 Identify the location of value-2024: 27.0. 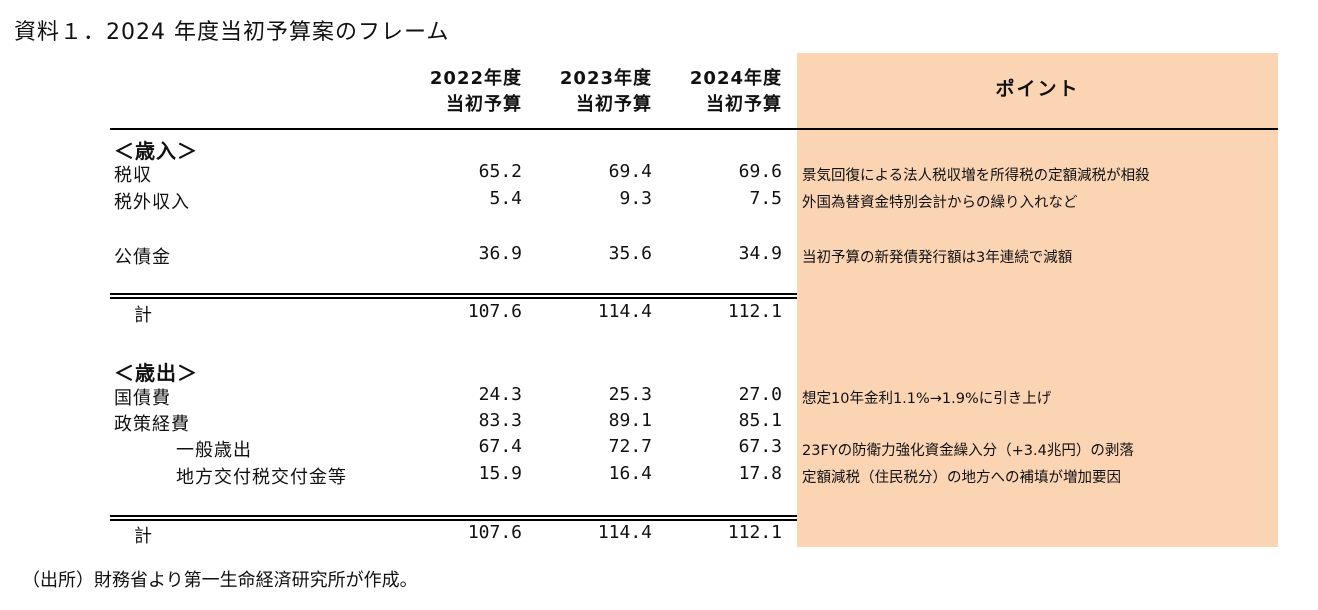
(760, 394).